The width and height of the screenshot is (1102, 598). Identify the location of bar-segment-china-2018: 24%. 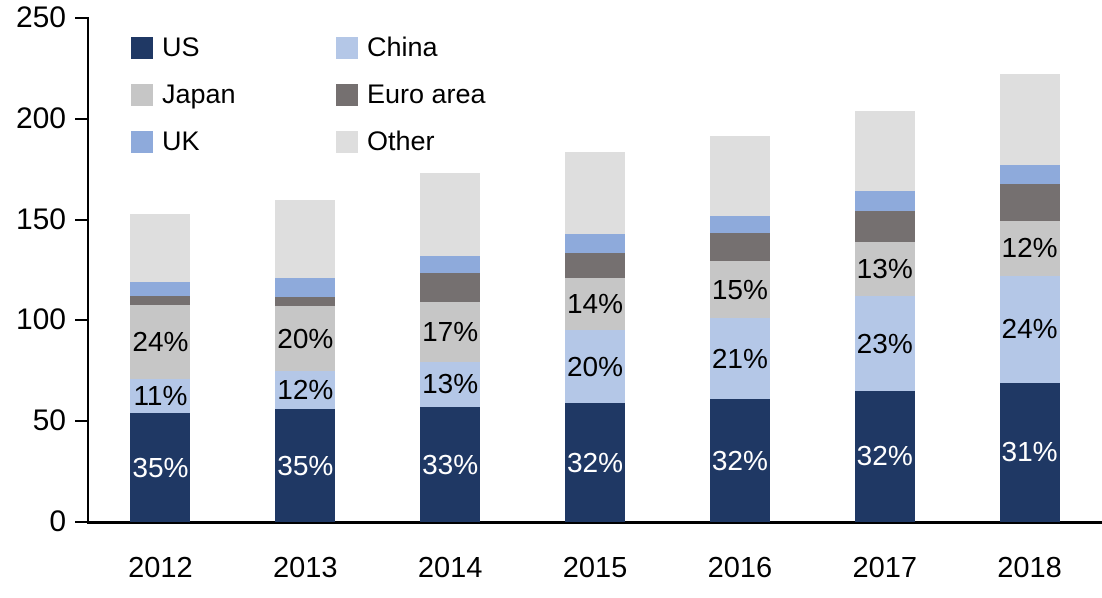
(1029, 329).